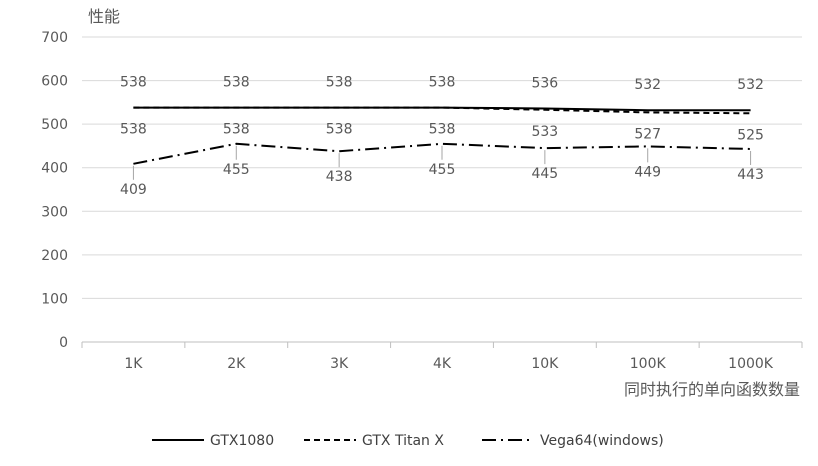  I want to click on x-tick-label: 3K, so click(339, 364).